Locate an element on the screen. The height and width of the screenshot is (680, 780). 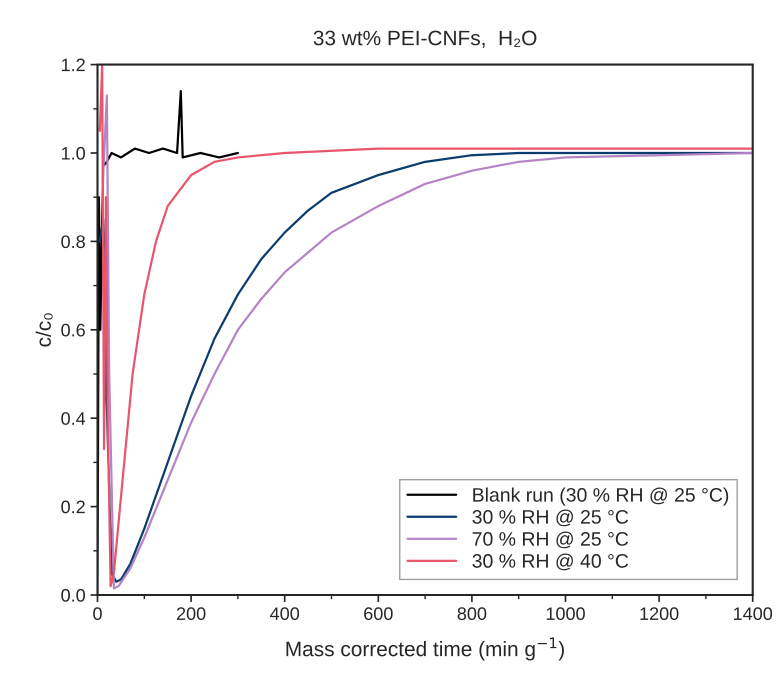
legend-label: 70 % RH @ 25 °C is located at coordinates (550, 540).